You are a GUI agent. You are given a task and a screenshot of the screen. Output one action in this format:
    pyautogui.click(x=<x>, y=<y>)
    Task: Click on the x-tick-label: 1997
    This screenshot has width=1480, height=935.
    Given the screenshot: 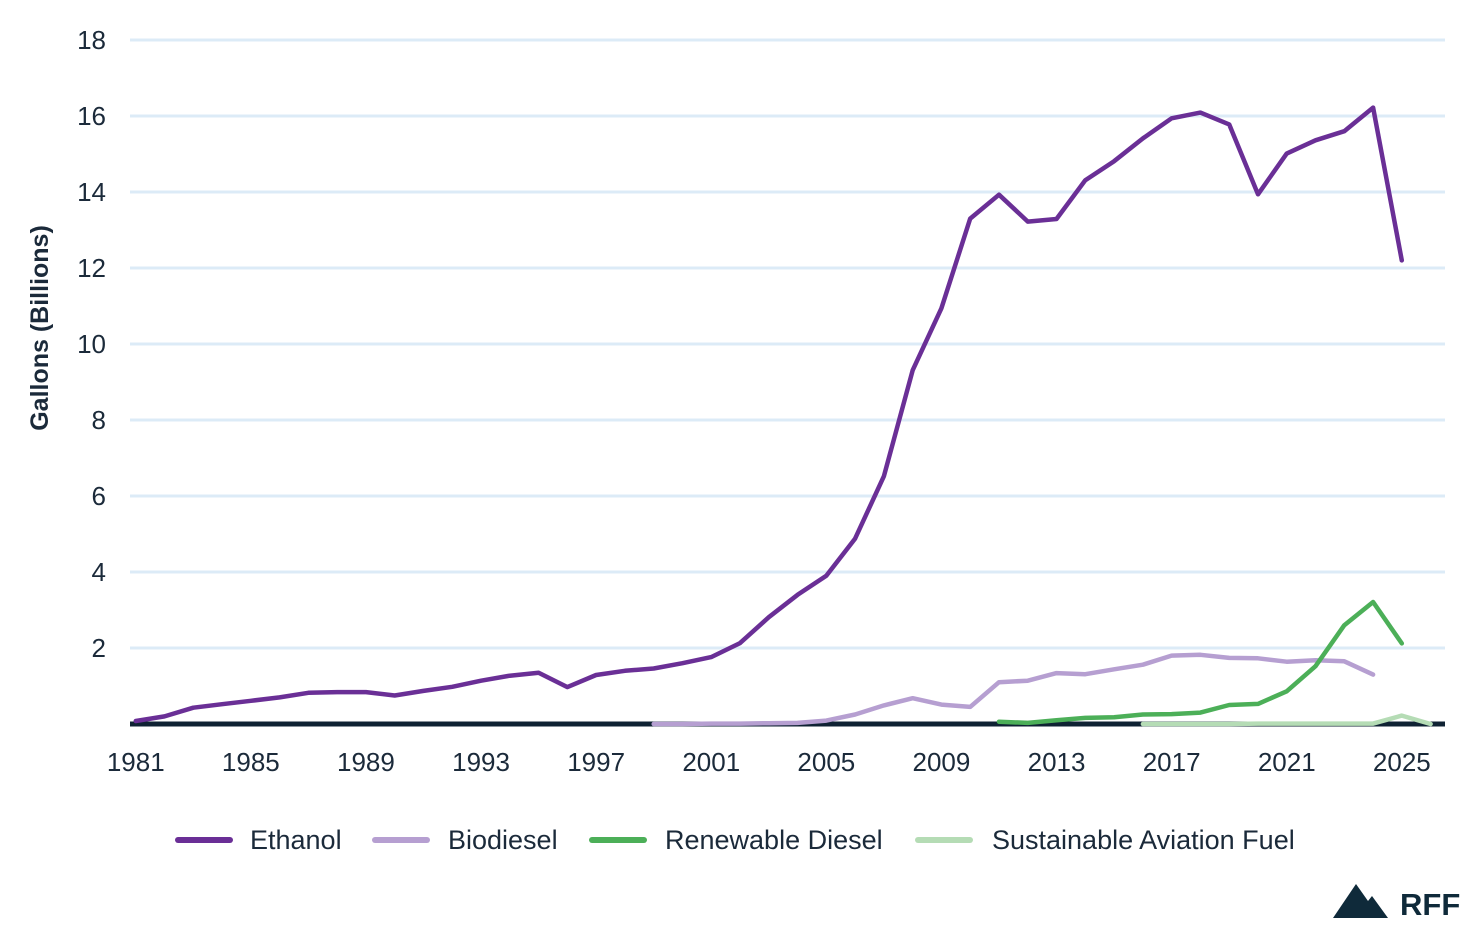 What is the action you would take?
    pyautogui.click(x=596, y=762)
    